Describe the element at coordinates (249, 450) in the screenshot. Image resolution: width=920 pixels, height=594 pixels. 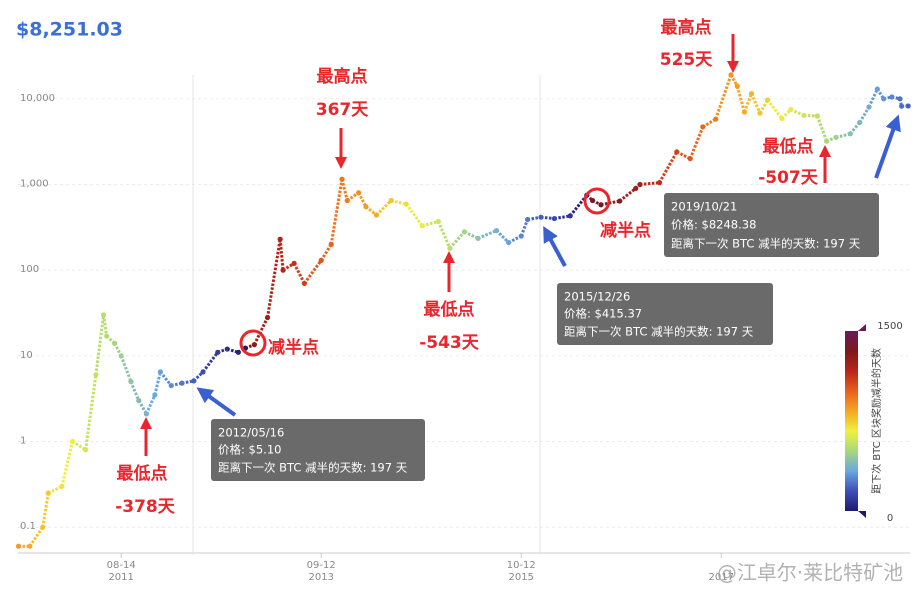
I see `tooltip-price: 价格: $5.10` at that location.